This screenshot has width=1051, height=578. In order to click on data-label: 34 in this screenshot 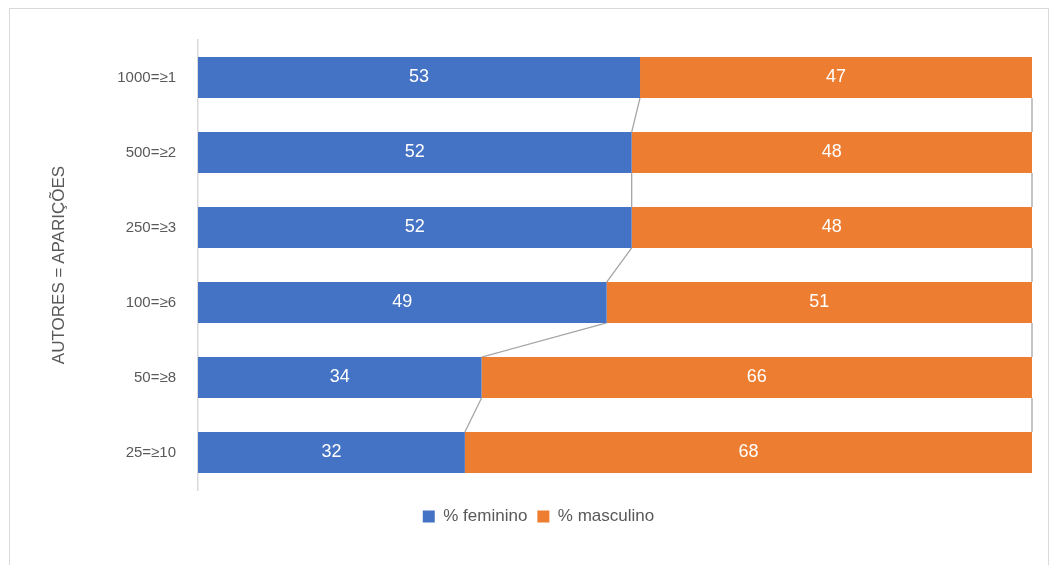, I will do `click(339, 376)`.